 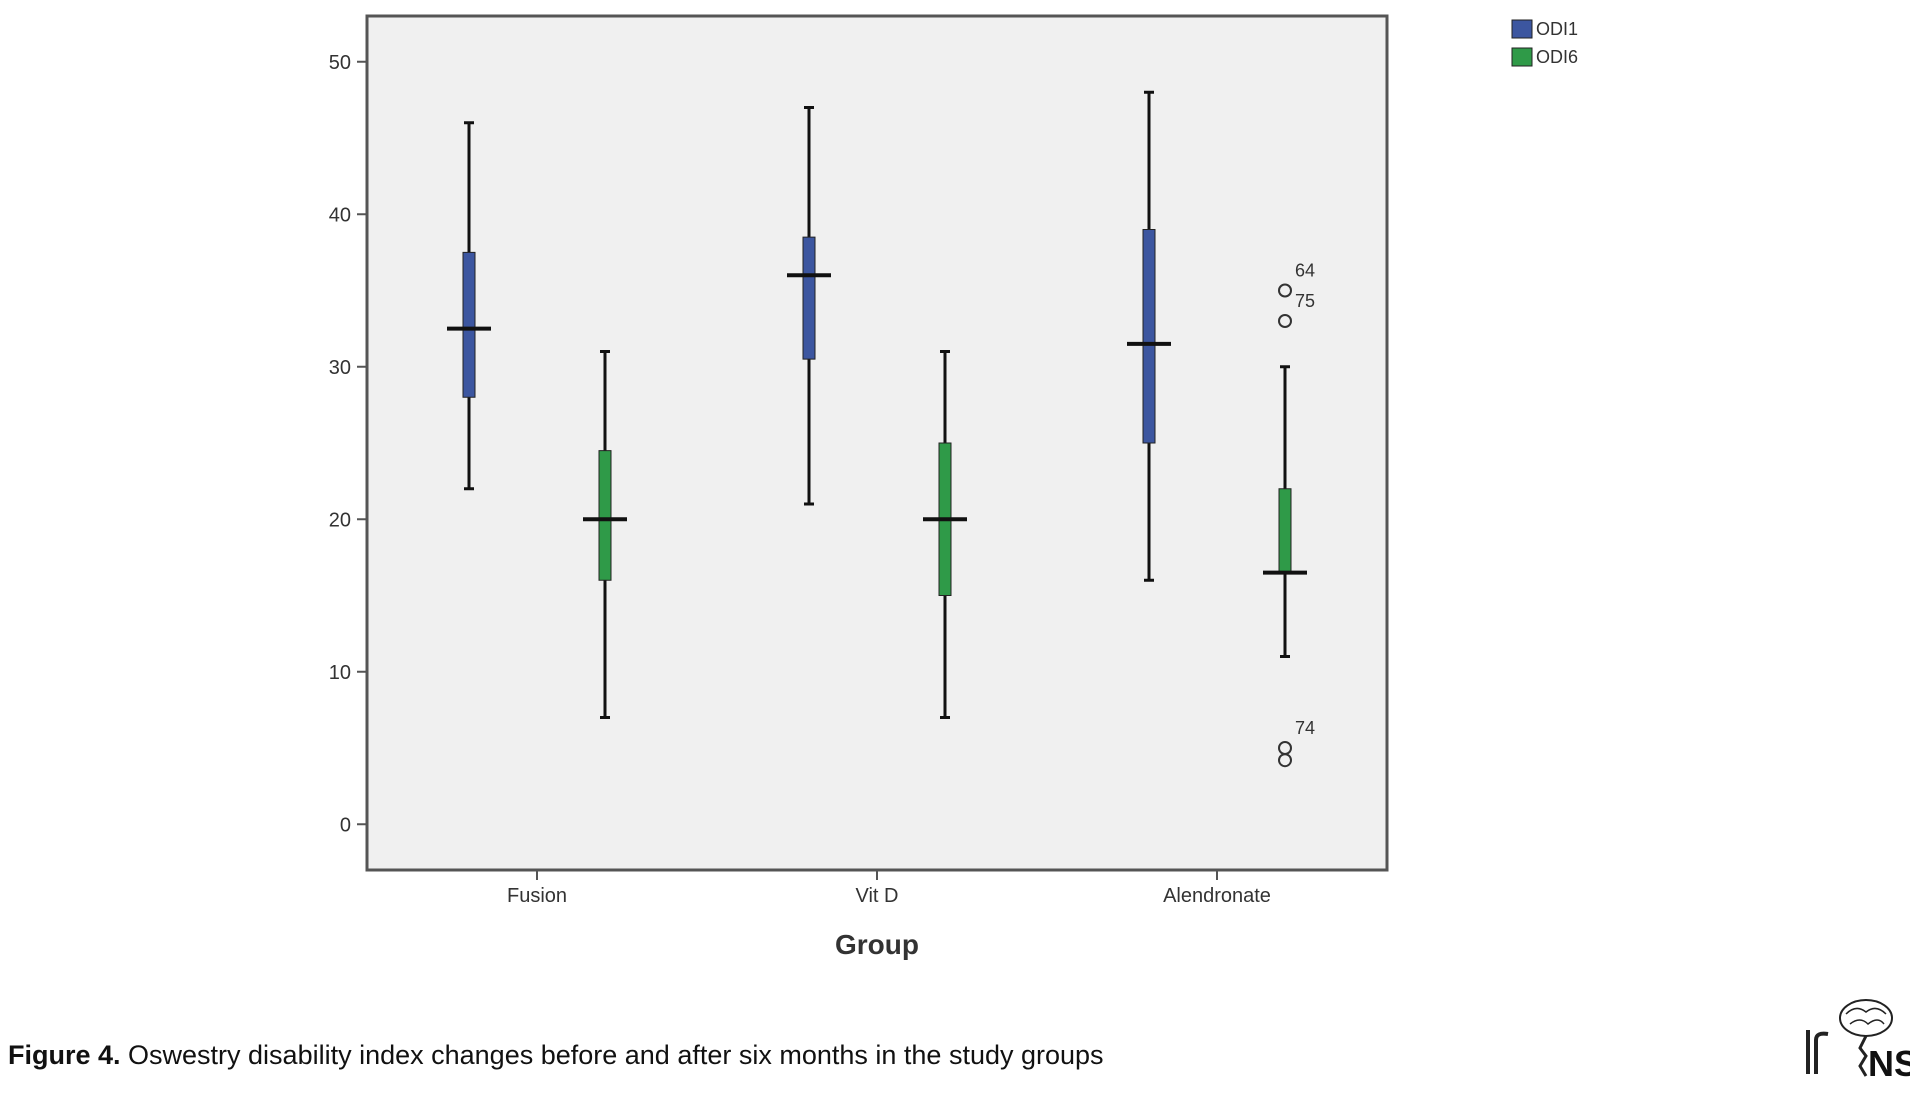 I want to click on y-tick-label: 10, so click(x=340, y=673).